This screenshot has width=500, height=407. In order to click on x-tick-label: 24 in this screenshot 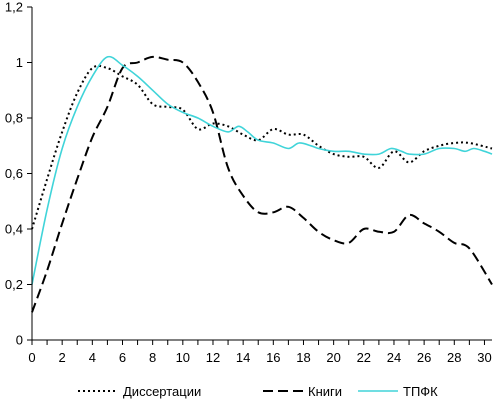, I will do `click(394, 357)`.